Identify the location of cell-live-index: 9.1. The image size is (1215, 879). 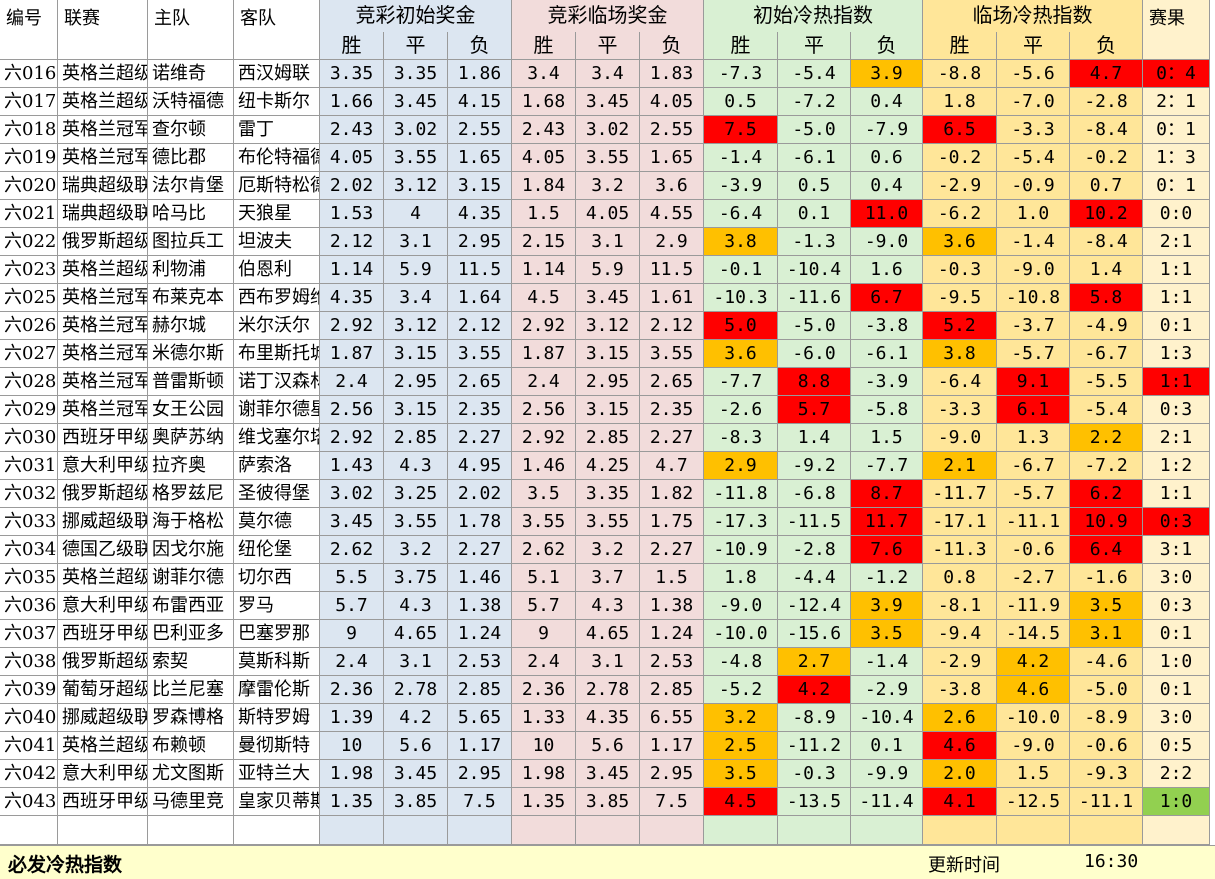
(1033, 382).